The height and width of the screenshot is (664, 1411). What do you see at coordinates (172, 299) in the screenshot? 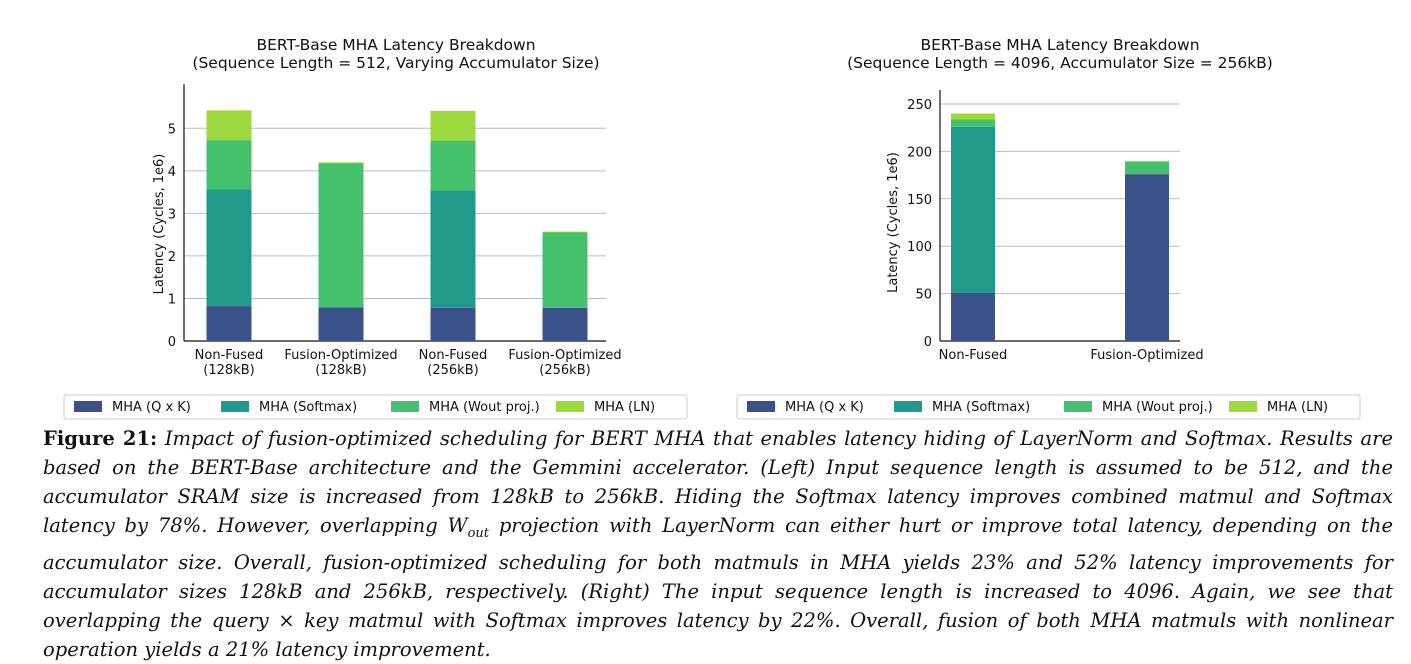
I see `y-tick-label: 1` at bounding box center [172, 299].